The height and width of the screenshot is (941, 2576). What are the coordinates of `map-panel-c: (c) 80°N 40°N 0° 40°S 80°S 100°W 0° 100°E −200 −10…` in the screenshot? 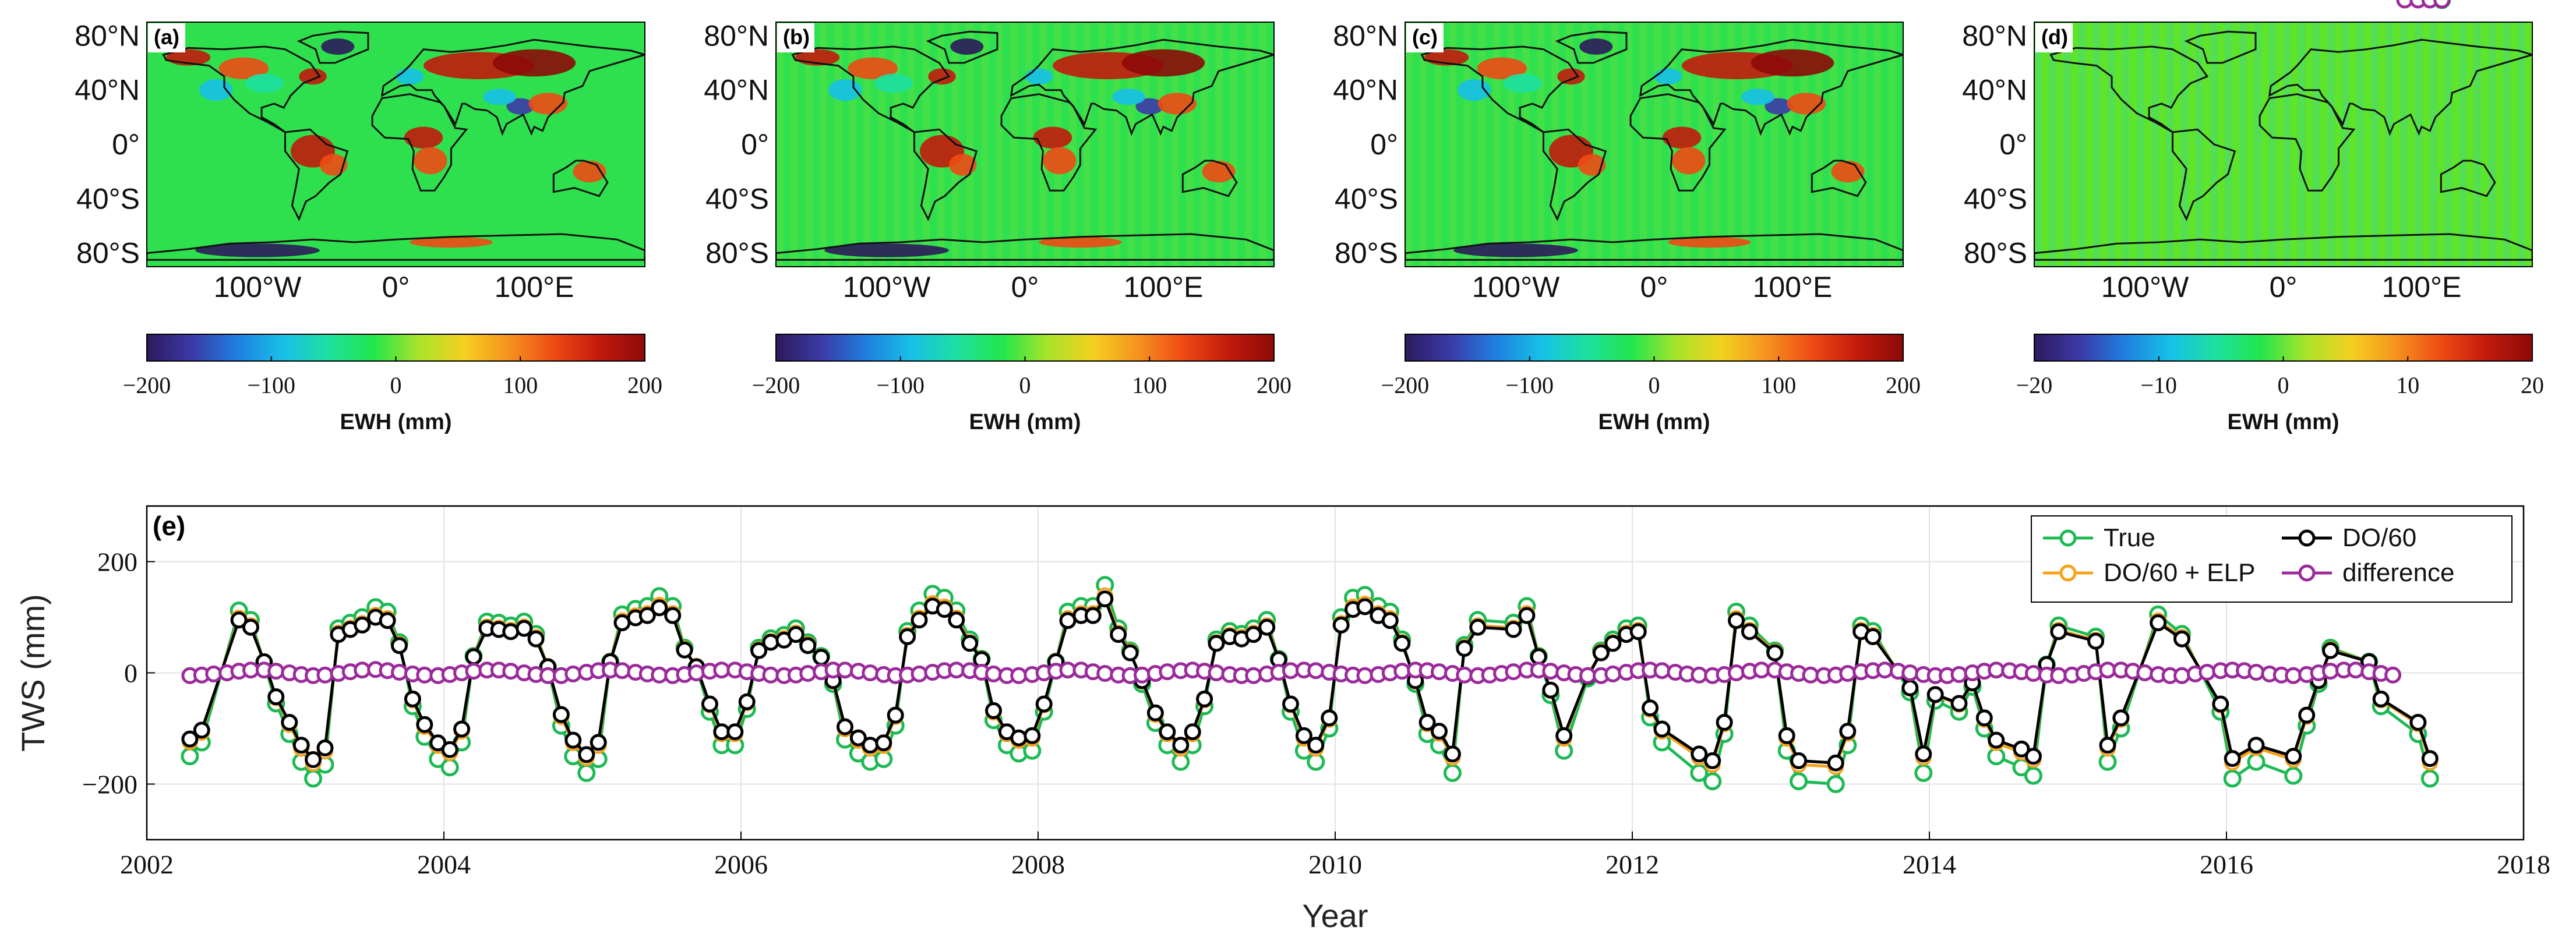 It's located at (1627, 226).